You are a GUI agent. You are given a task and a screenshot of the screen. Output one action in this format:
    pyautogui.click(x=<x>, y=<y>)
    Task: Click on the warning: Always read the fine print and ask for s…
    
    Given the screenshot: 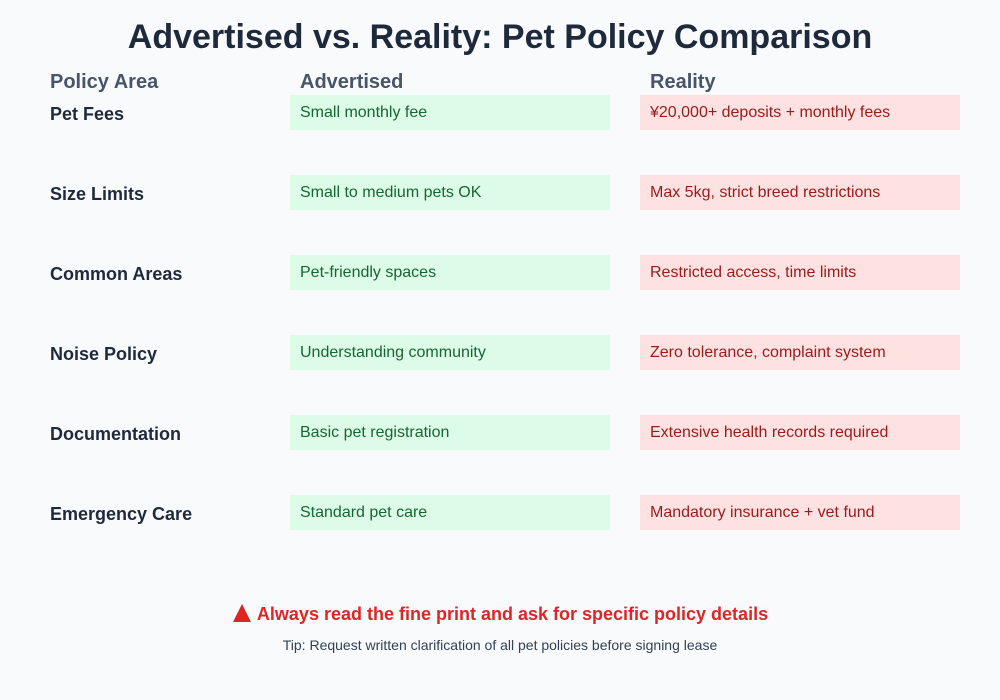 What is the action you would take?
    pyautogui.click(x=500, y=614)
    